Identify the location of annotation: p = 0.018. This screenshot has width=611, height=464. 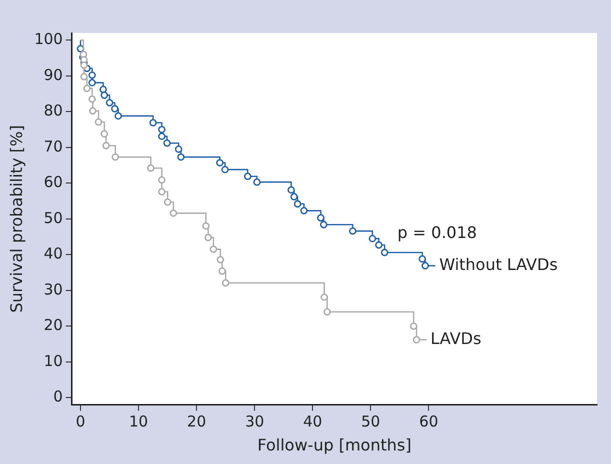
(437, 232).